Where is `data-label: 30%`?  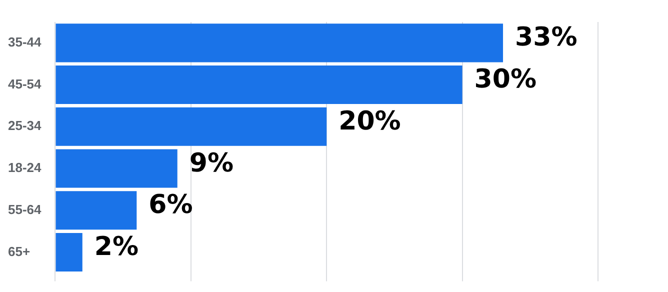
data-label: 30% is located at coordinates (505, 79).